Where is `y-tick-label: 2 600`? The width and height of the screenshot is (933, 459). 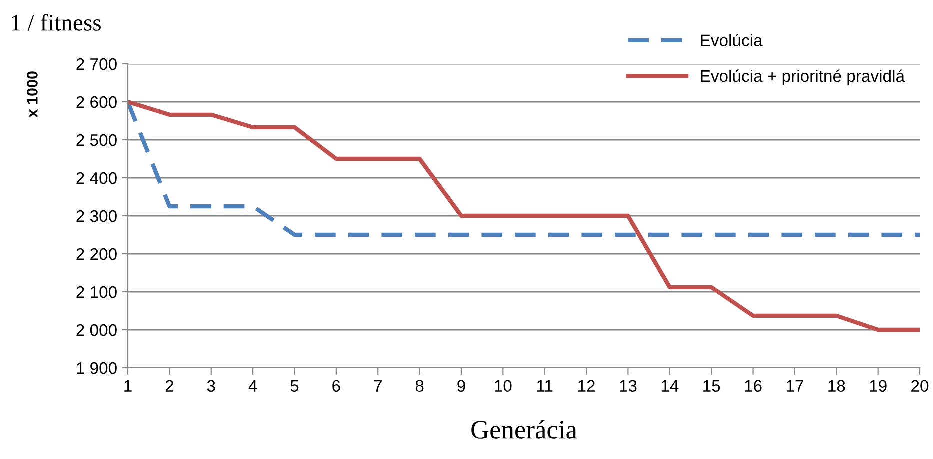 y-tick-label: 2 600 is located at coordinates (96, 102).